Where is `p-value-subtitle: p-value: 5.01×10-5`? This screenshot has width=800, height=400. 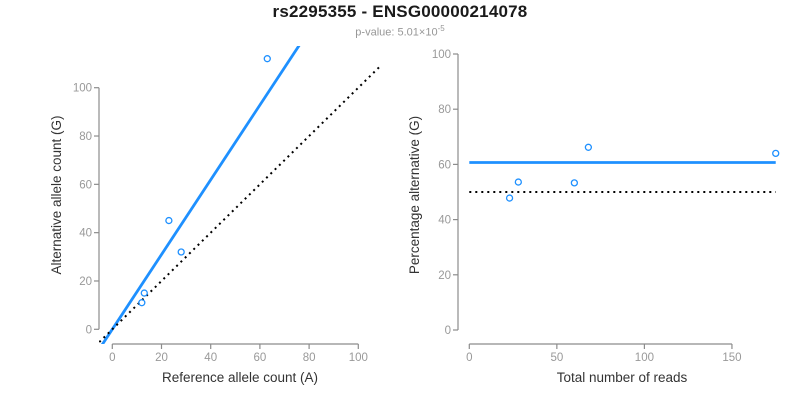
p-value-subtitle: p-value: 5.01×10-5 is located at coordinates (400, 31).